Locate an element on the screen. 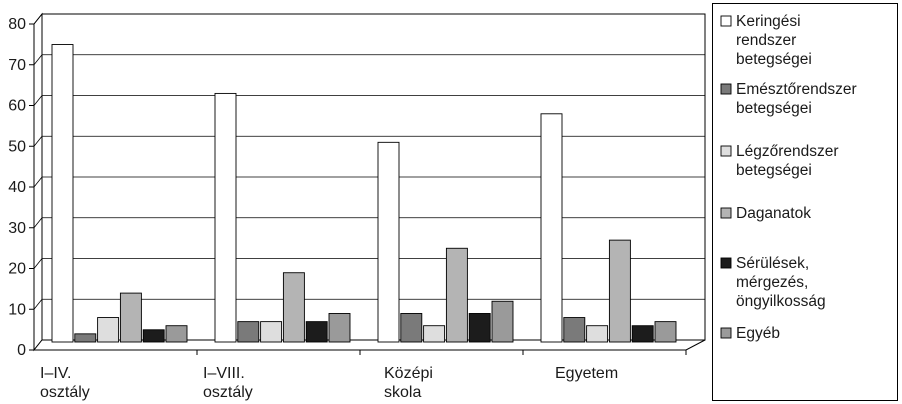 Image resolution: width=902 pixels, height=404 pixels. y-tick-label: 60 is located at coordinates (17, 106).